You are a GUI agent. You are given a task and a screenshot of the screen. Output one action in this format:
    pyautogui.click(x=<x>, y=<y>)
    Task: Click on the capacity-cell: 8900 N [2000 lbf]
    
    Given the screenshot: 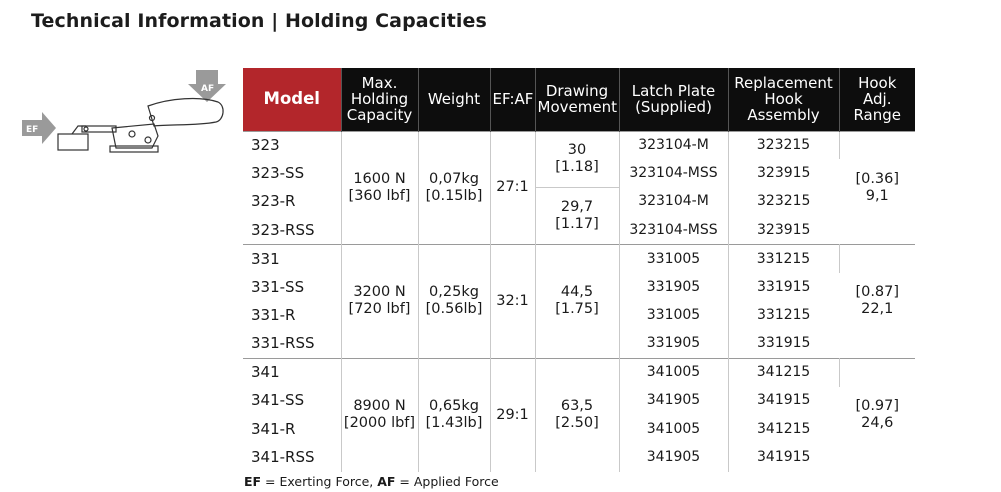 What is the action you would take?
    pyautogui.click(x=380, y=414)
    